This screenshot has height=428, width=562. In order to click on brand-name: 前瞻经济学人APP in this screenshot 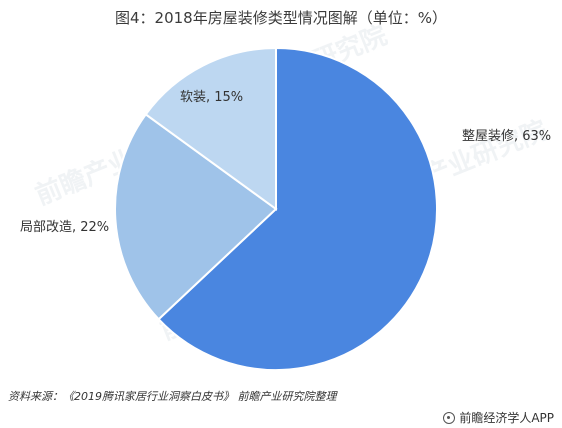, I will do `click(506, 418)`.